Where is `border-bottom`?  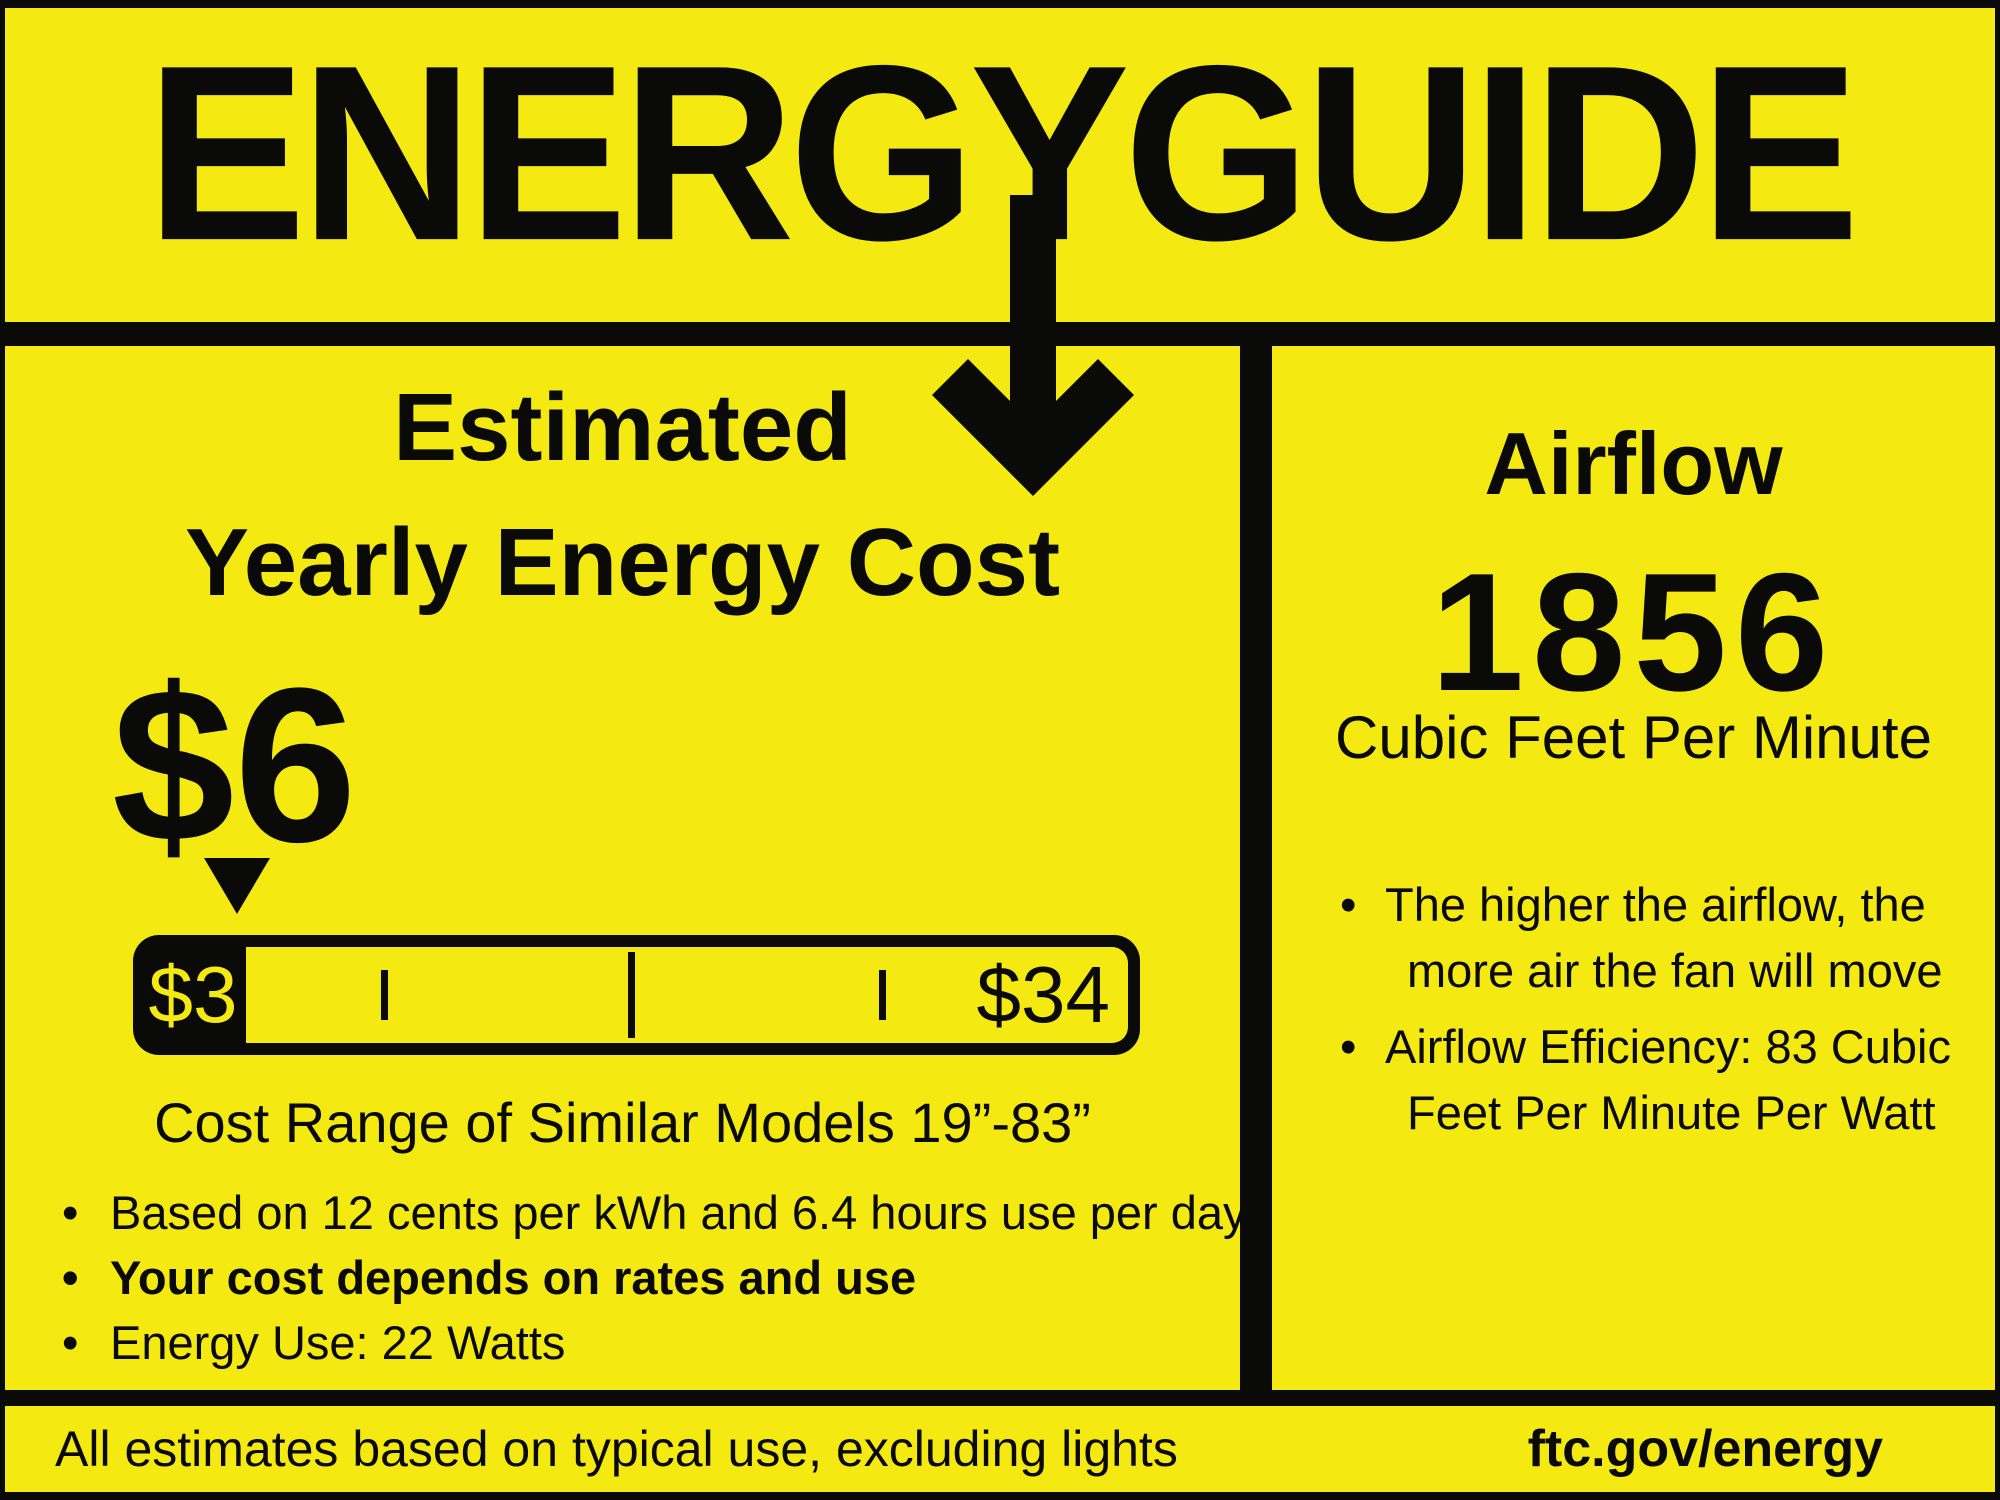
border-bottom is located at coordinates (1000, 1496).